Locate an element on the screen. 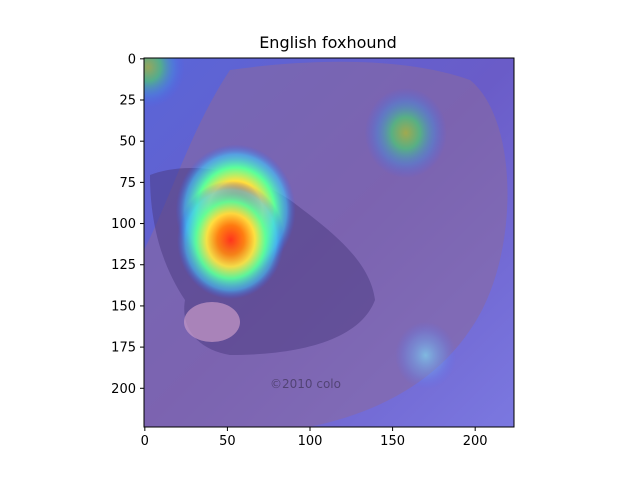 Image resolution: width=640 pixels, height=480 pixels. y-tick-label: 0 is located at coordinates (132, 59).